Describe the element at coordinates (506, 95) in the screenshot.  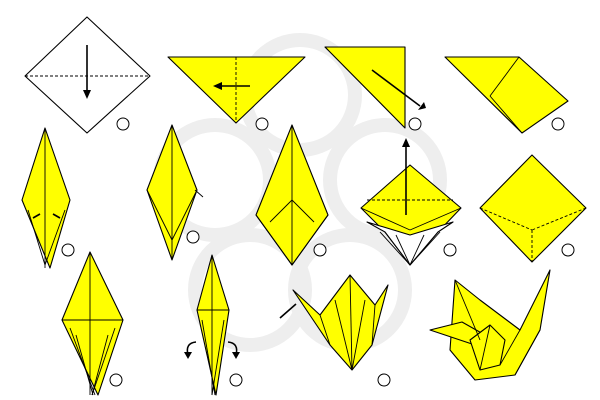
I see `step-4-figure` at that location.